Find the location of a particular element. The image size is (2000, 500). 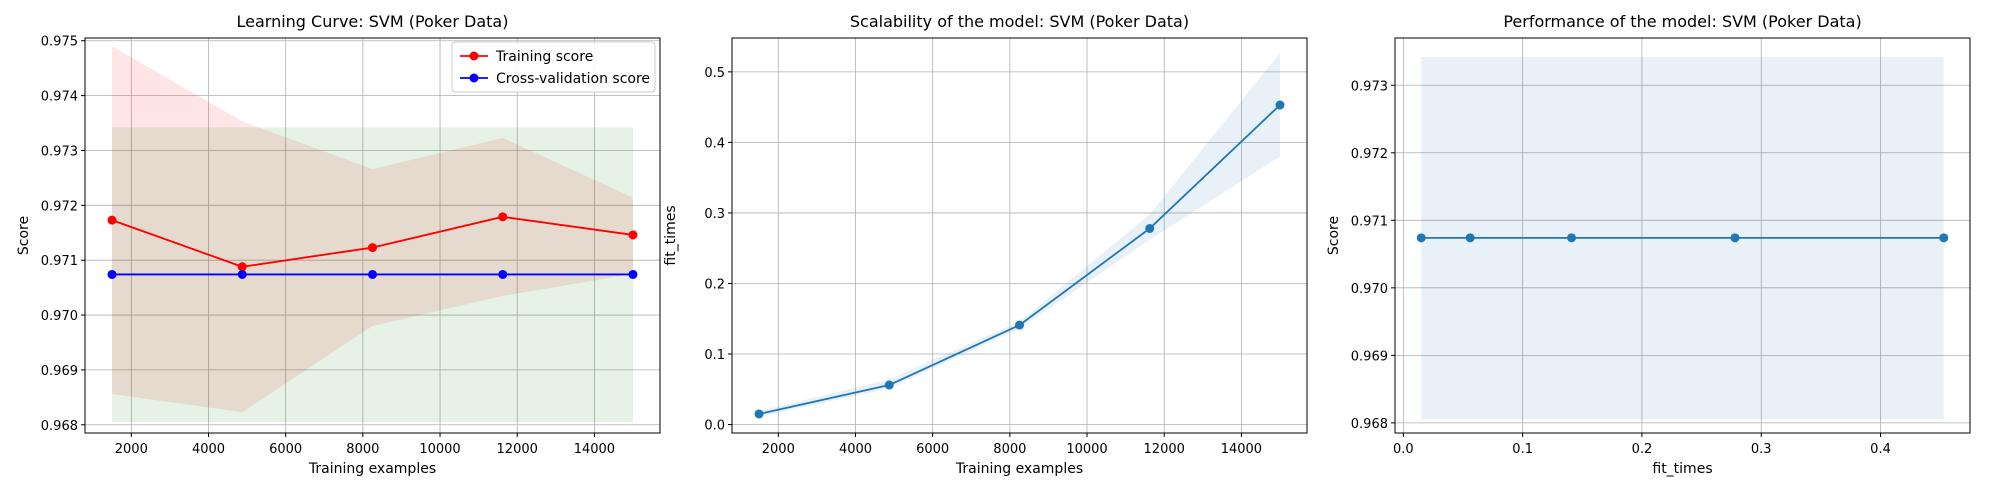

y-ticks: 0.968 0.969 0.970 0.971 0.972 0.973 0.974 0.975 is located at coordinates (63, 234).